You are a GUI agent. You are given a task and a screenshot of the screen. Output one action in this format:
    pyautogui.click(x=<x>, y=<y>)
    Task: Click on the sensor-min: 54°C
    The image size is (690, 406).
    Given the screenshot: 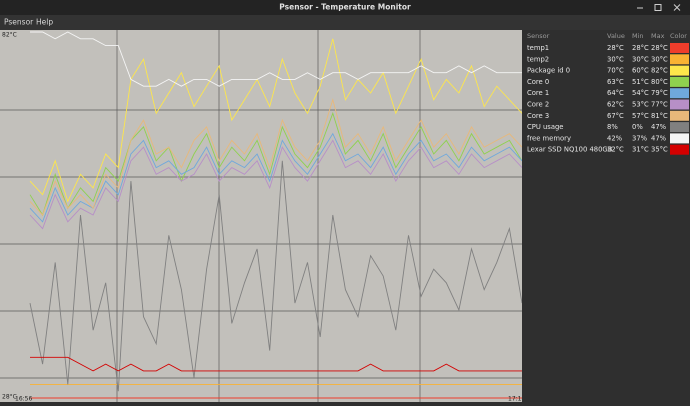 What is the action you would take?
    pyautogui.click(x=640, y=93)
    